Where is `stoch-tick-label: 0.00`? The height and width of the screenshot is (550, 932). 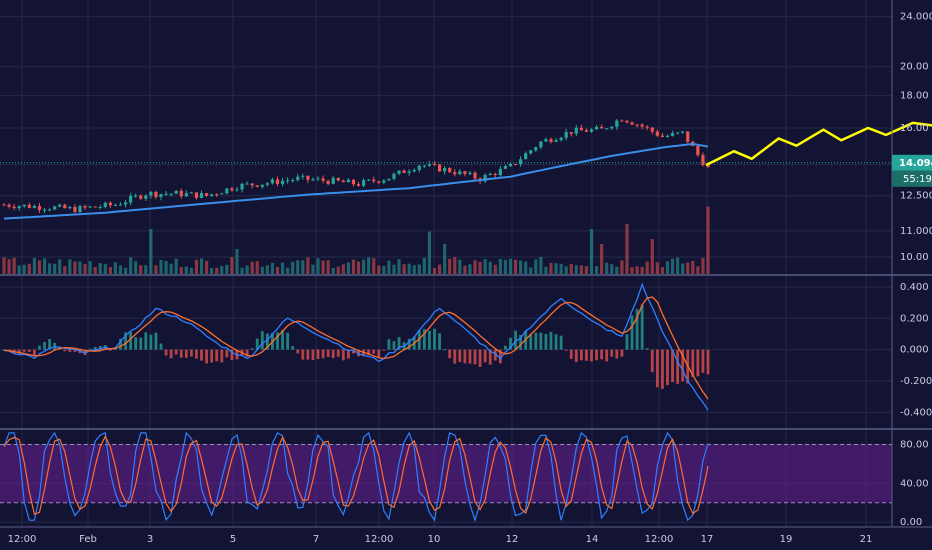
stoch-tick-label: 0.00 is located at coordinates (911, 522).